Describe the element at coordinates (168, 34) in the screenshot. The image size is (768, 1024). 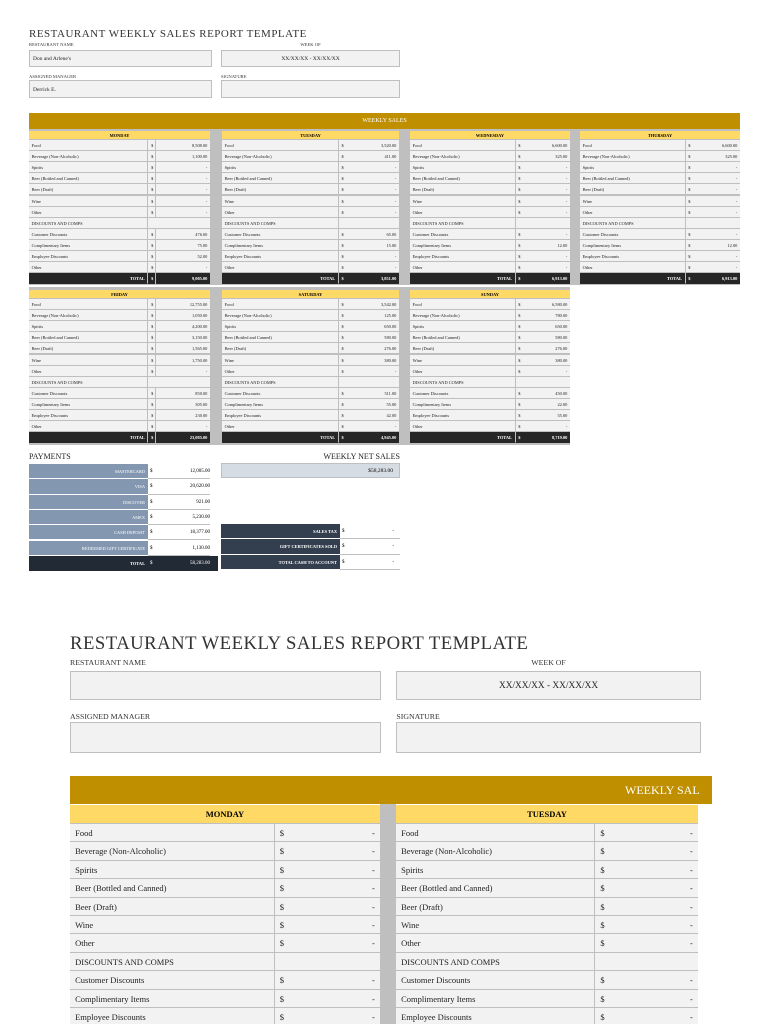
I see `title: RESTAURANT WEEKLY SALES REPORT TEMPLATE` at that location.